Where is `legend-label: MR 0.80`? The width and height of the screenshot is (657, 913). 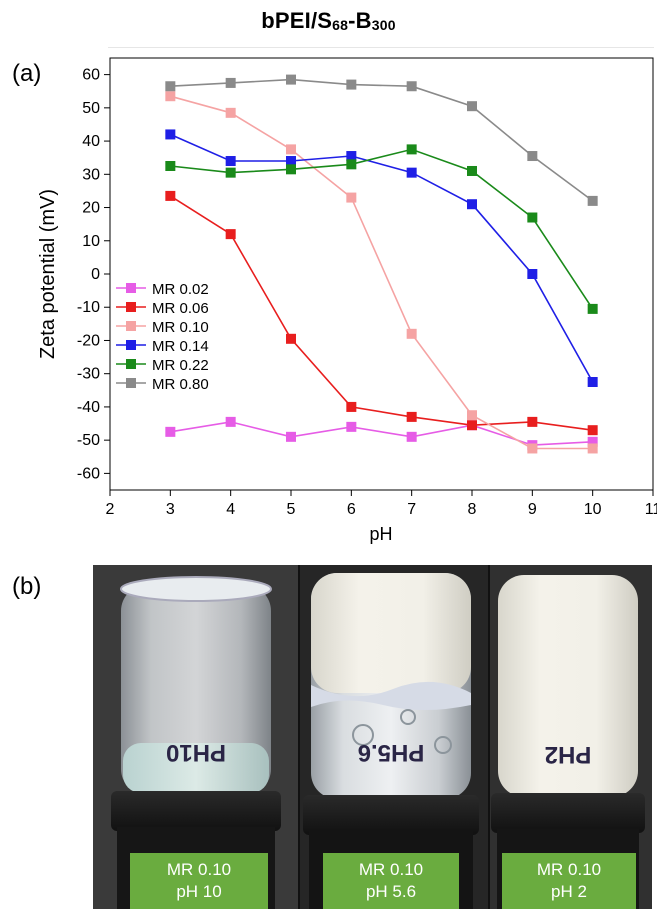
legend-label: MR 0.80 is located at coordinates (180, 384).